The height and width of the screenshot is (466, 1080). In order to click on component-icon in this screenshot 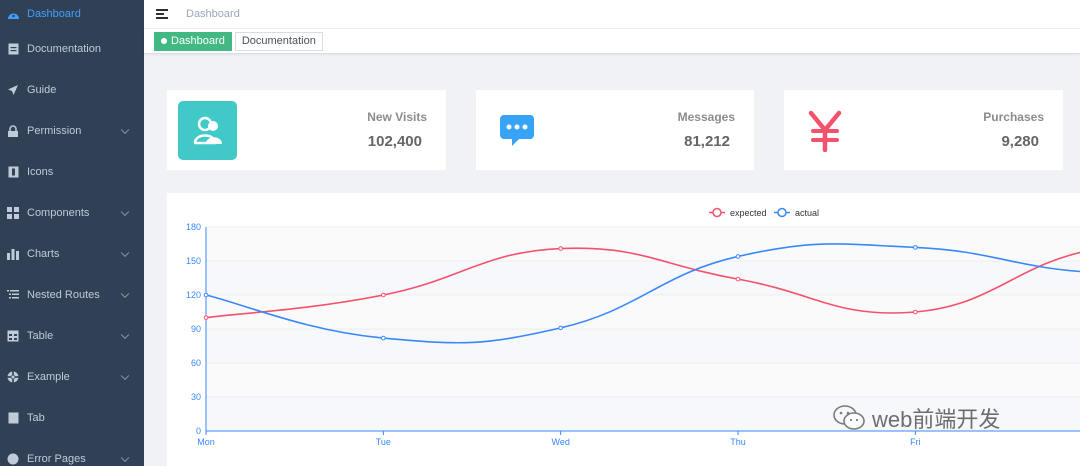, I will do `click(13, 213)`.